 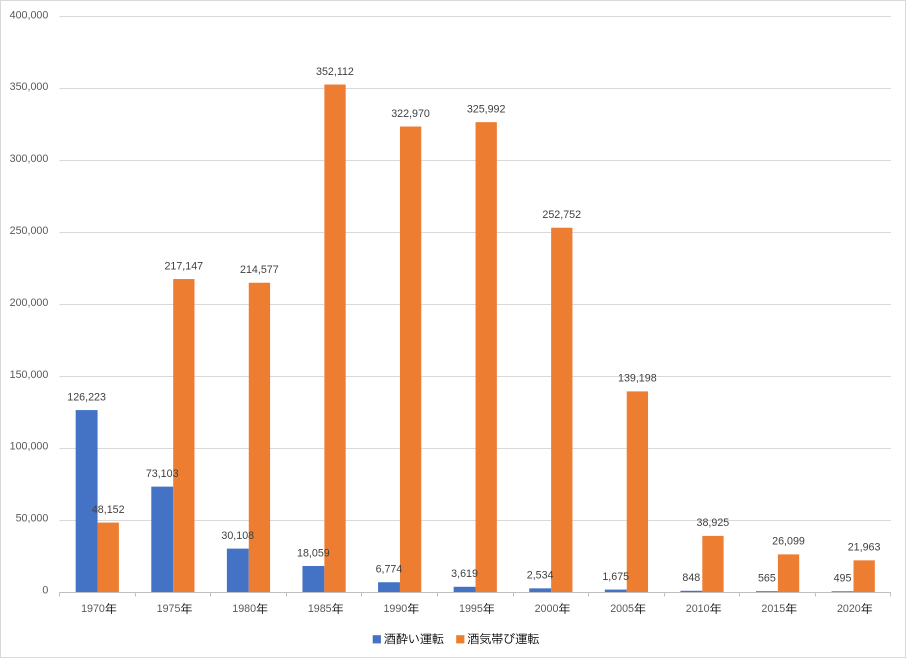 I want to click on svg-text: 1995, so click(x=471, y=609).